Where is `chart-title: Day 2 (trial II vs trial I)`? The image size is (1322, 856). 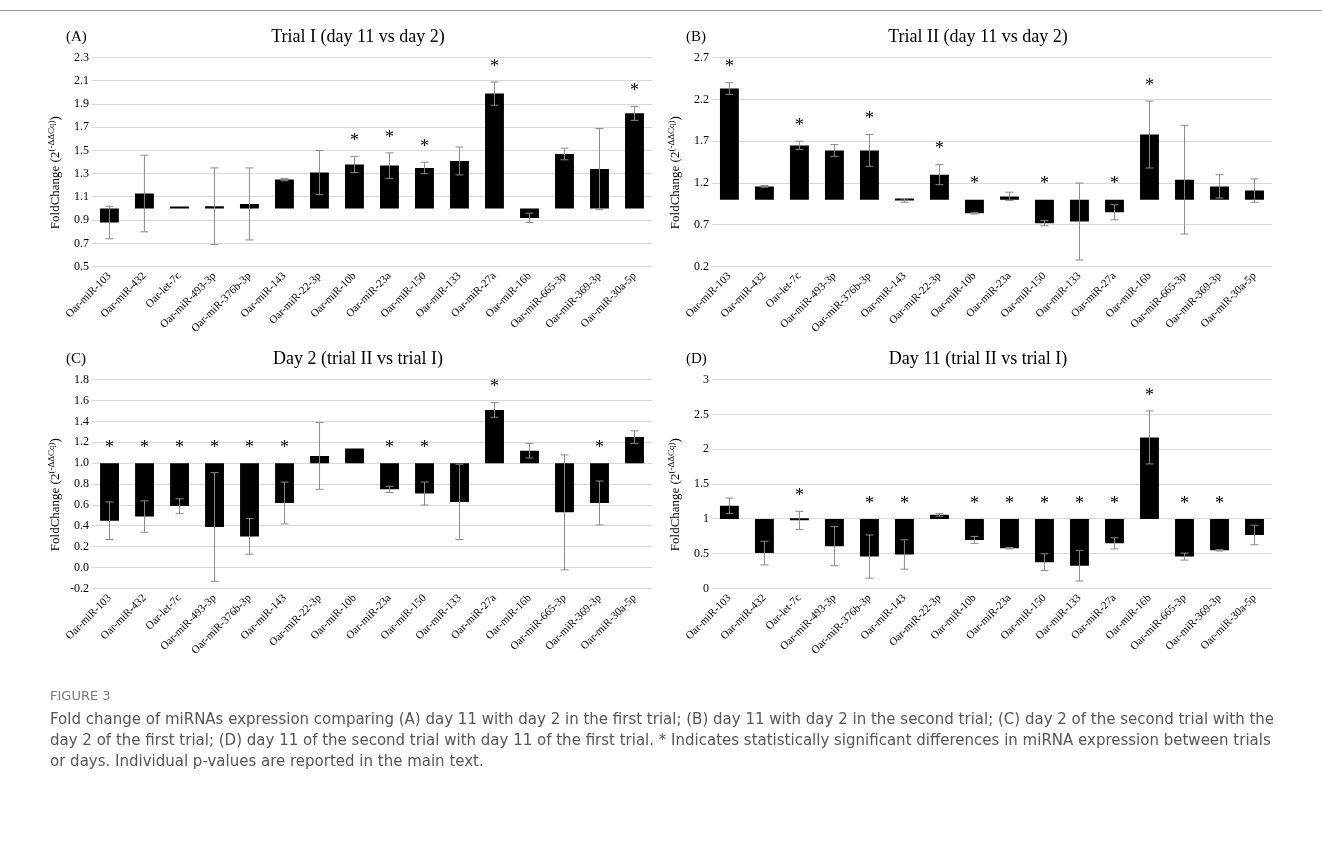
chart-title: Day 2 (trial II vs trial I) is located at coordinates (358, 358).